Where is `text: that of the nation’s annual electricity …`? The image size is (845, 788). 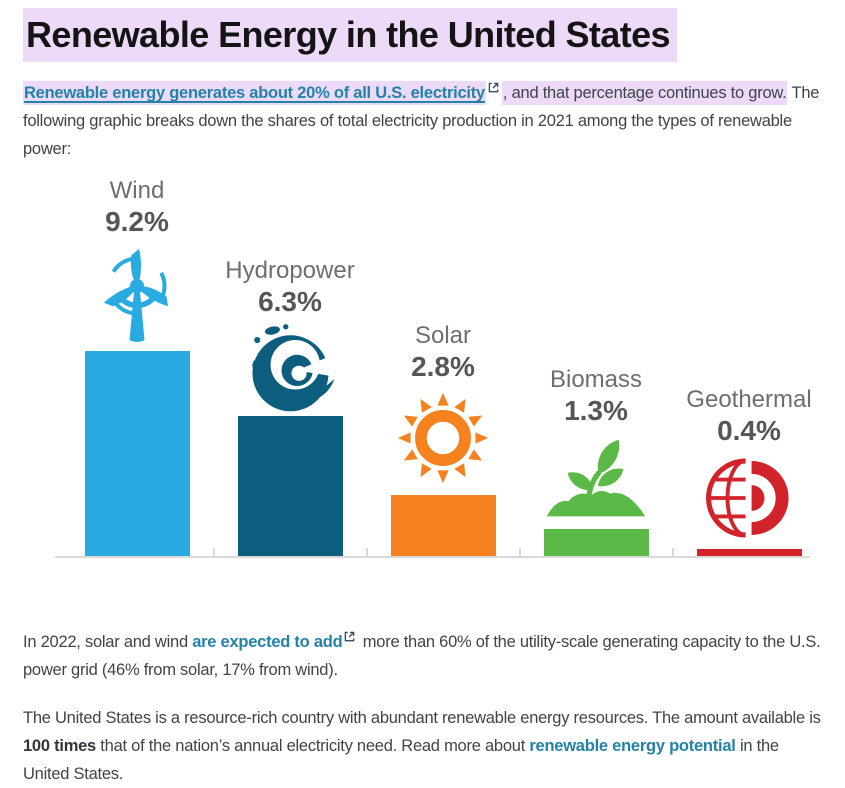
text: that of the nation’s annual electricity … is located at coordinates (312, 746).